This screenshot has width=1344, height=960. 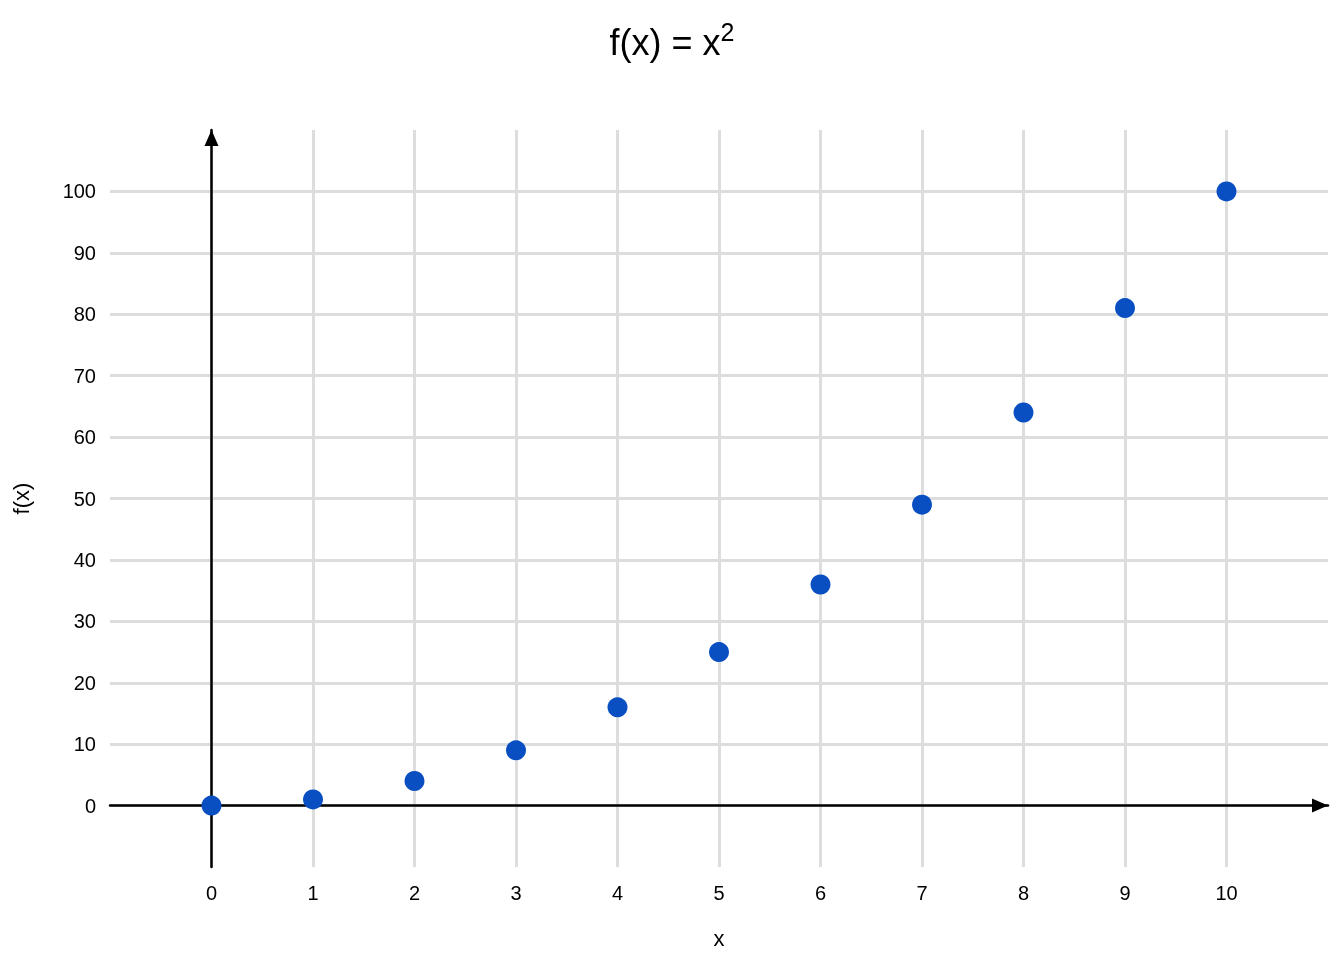 What do you see at coordinates (617, 893) in the screenshot?
I see `x-tick-label: 4` at bounding box center [617, 893].